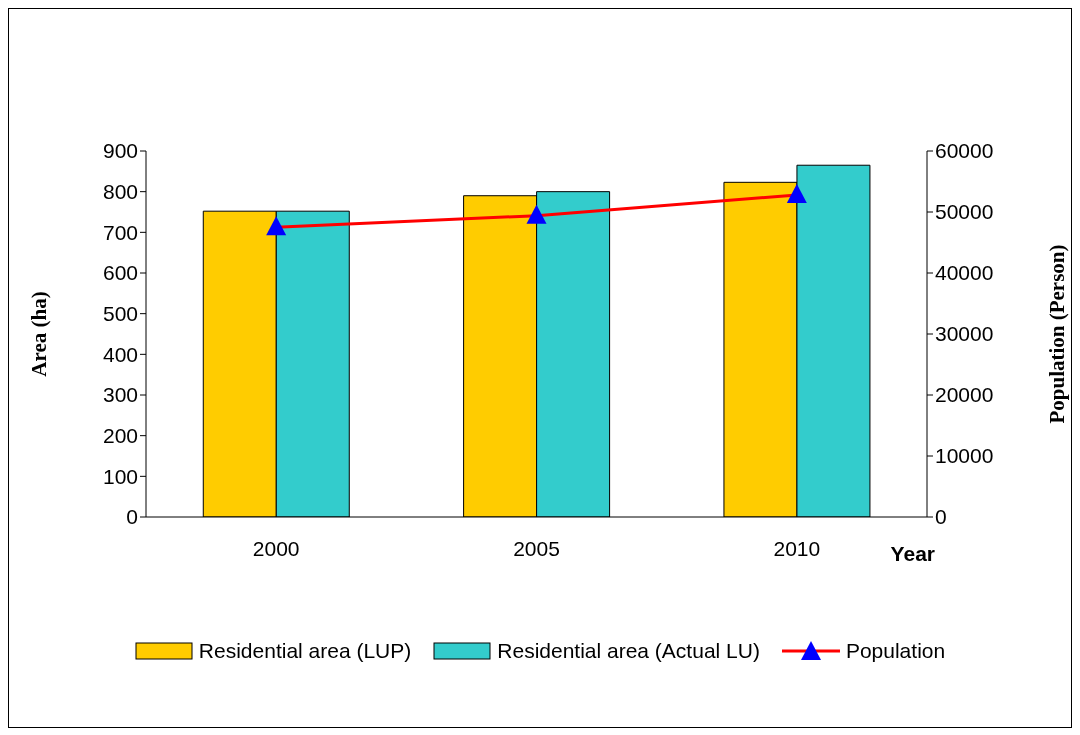 This screenshot has width=1080, height=735. What do you see at coordinates (964, 334) in the screenshot?
I see `y2-tick-label: 30000` at bounding box center [964, 334].